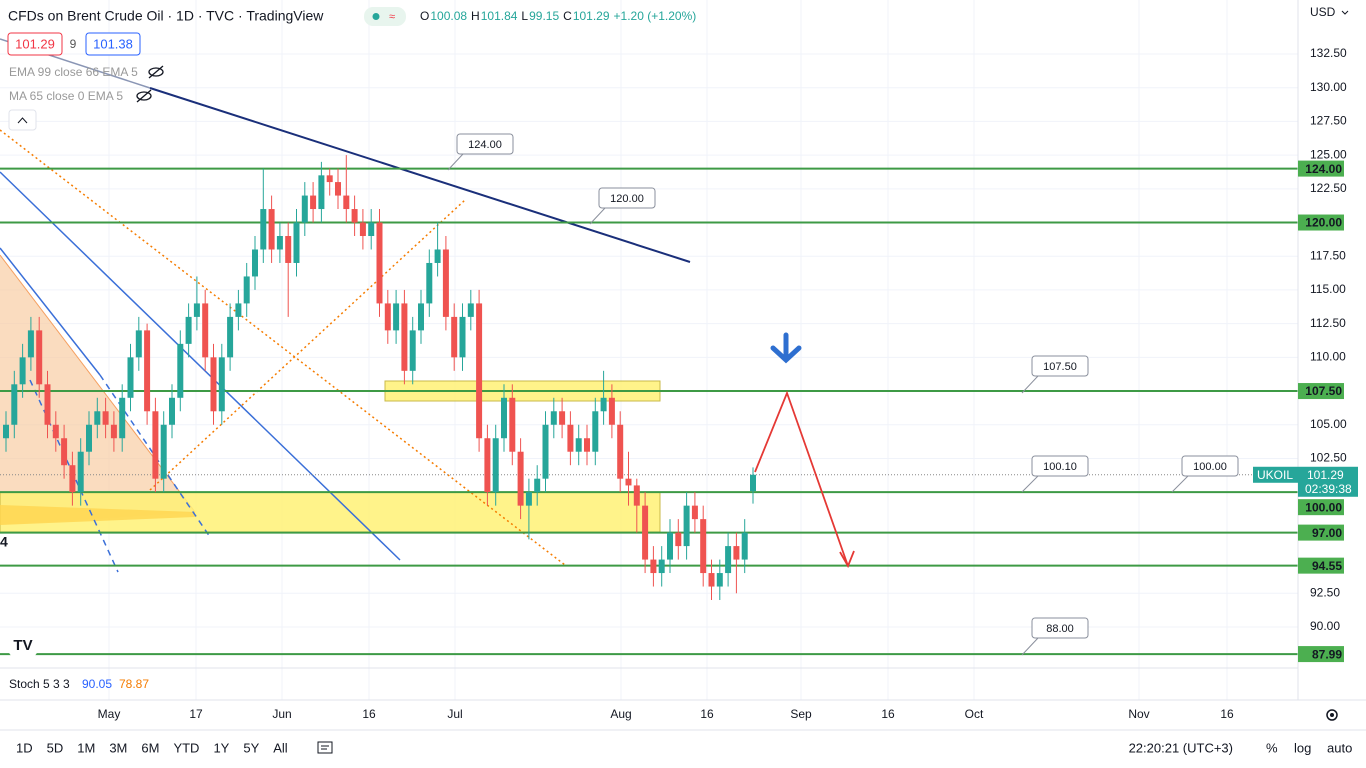 The image size is (1366, 768). Describe the element at coordinates (280, 747) in the screenshot. I see `interval-button: All` at that location.